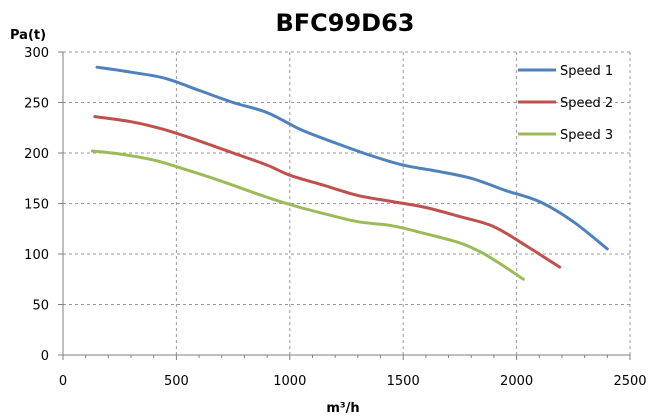  I want to click on y-tick-label: 150, so click(36, 205).